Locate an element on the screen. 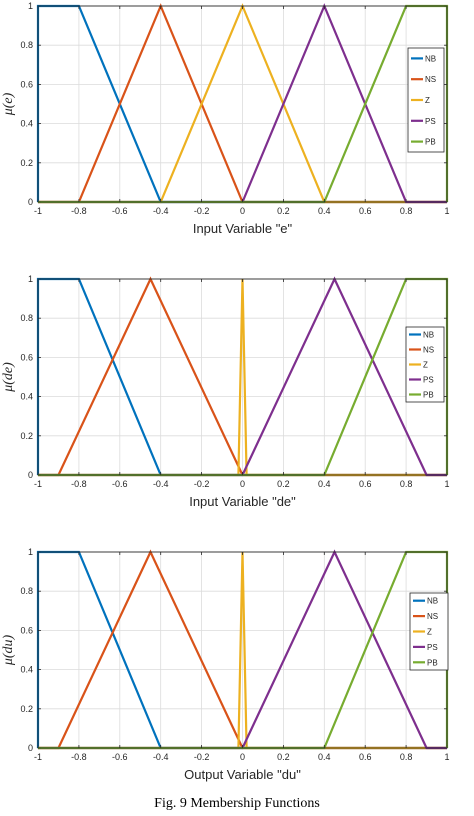 The height and width of the screenshot is (816, 474). y-axis-label: μ(e) is located at coordinates (8, 104).